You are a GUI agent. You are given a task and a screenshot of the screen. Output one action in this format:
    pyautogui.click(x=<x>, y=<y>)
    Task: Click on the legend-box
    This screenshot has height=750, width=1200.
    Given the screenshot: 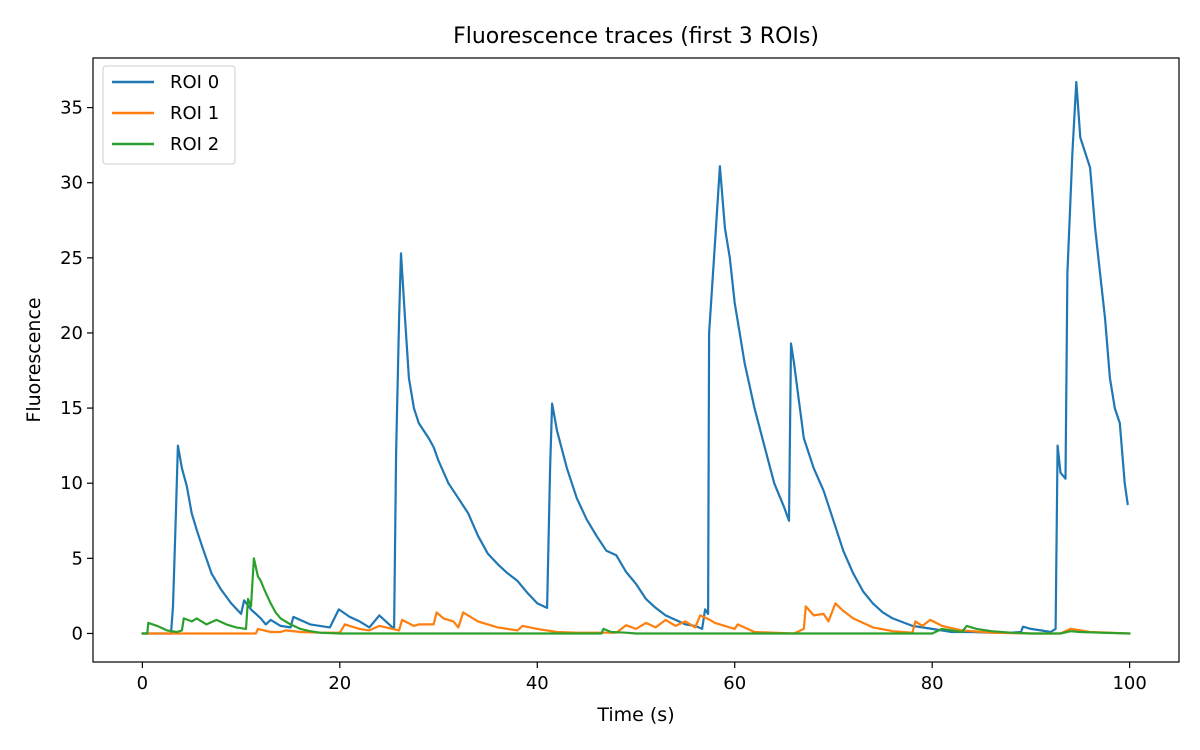 What is the action you would take?
    pyautogui.click(x=169, y=115)
    